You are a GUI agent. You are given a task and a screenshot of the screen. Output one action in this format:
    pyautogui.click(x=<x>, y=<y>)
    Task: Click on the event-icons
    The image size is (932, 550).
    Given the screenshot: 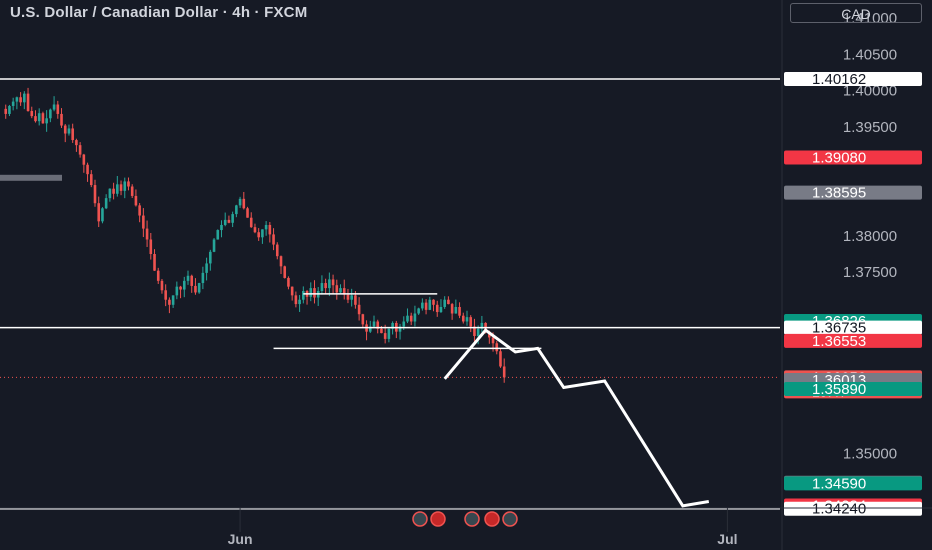 What is the action you would take?
    pyautogui.click(x=465, y=519)
    